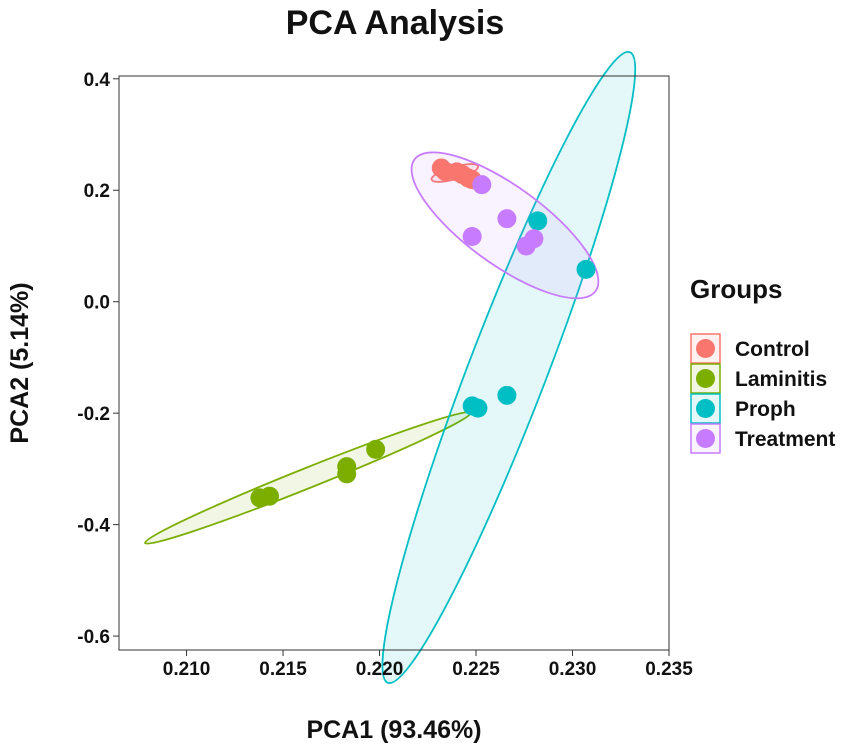 The image size is (851, 751). I want to click on y-tick-label: 0.0, so click(97, 303).